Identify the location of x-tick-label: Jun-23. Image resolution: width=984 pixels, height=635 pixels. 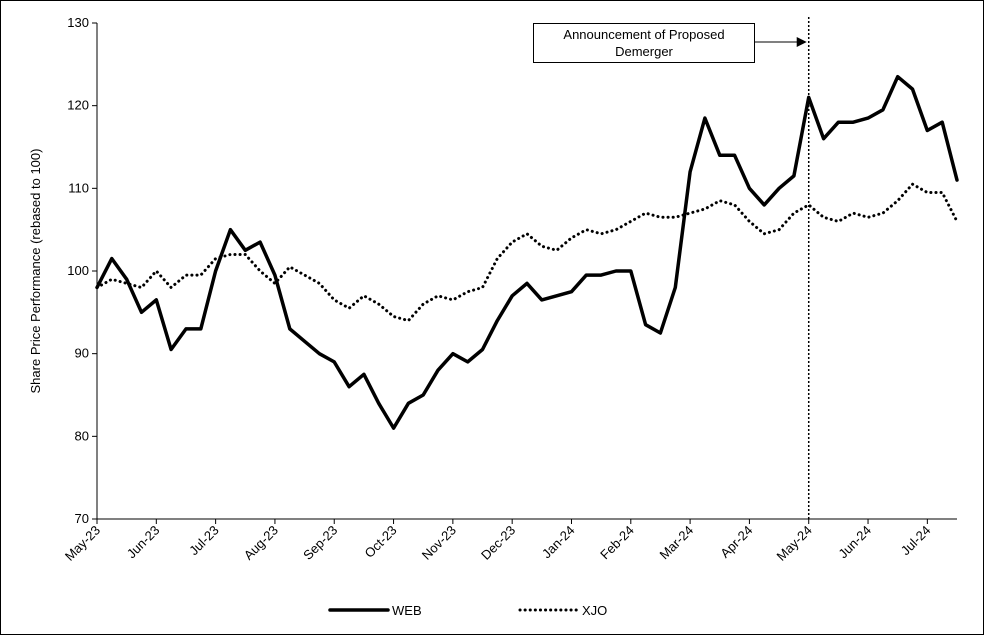
(143, 542).